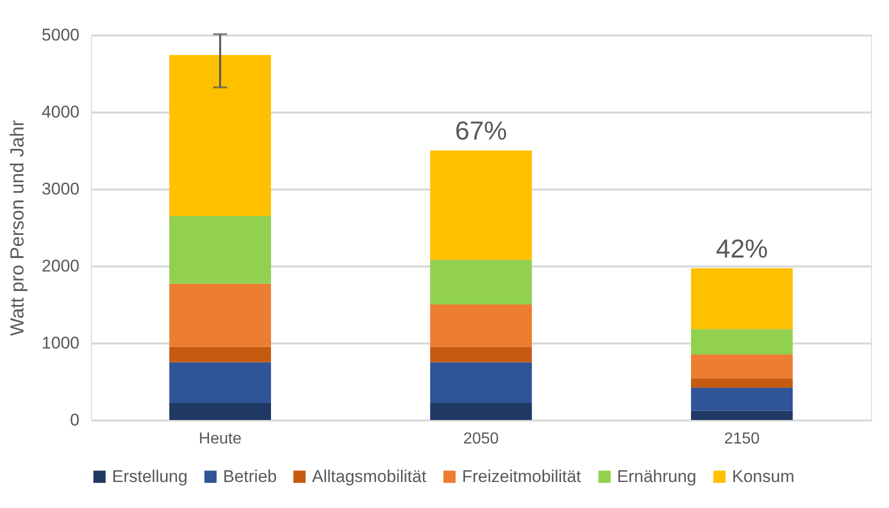 This screenshot has height=508, width=889. I want to click on legend-label: Freizeitmobilität, so click(522, 476).